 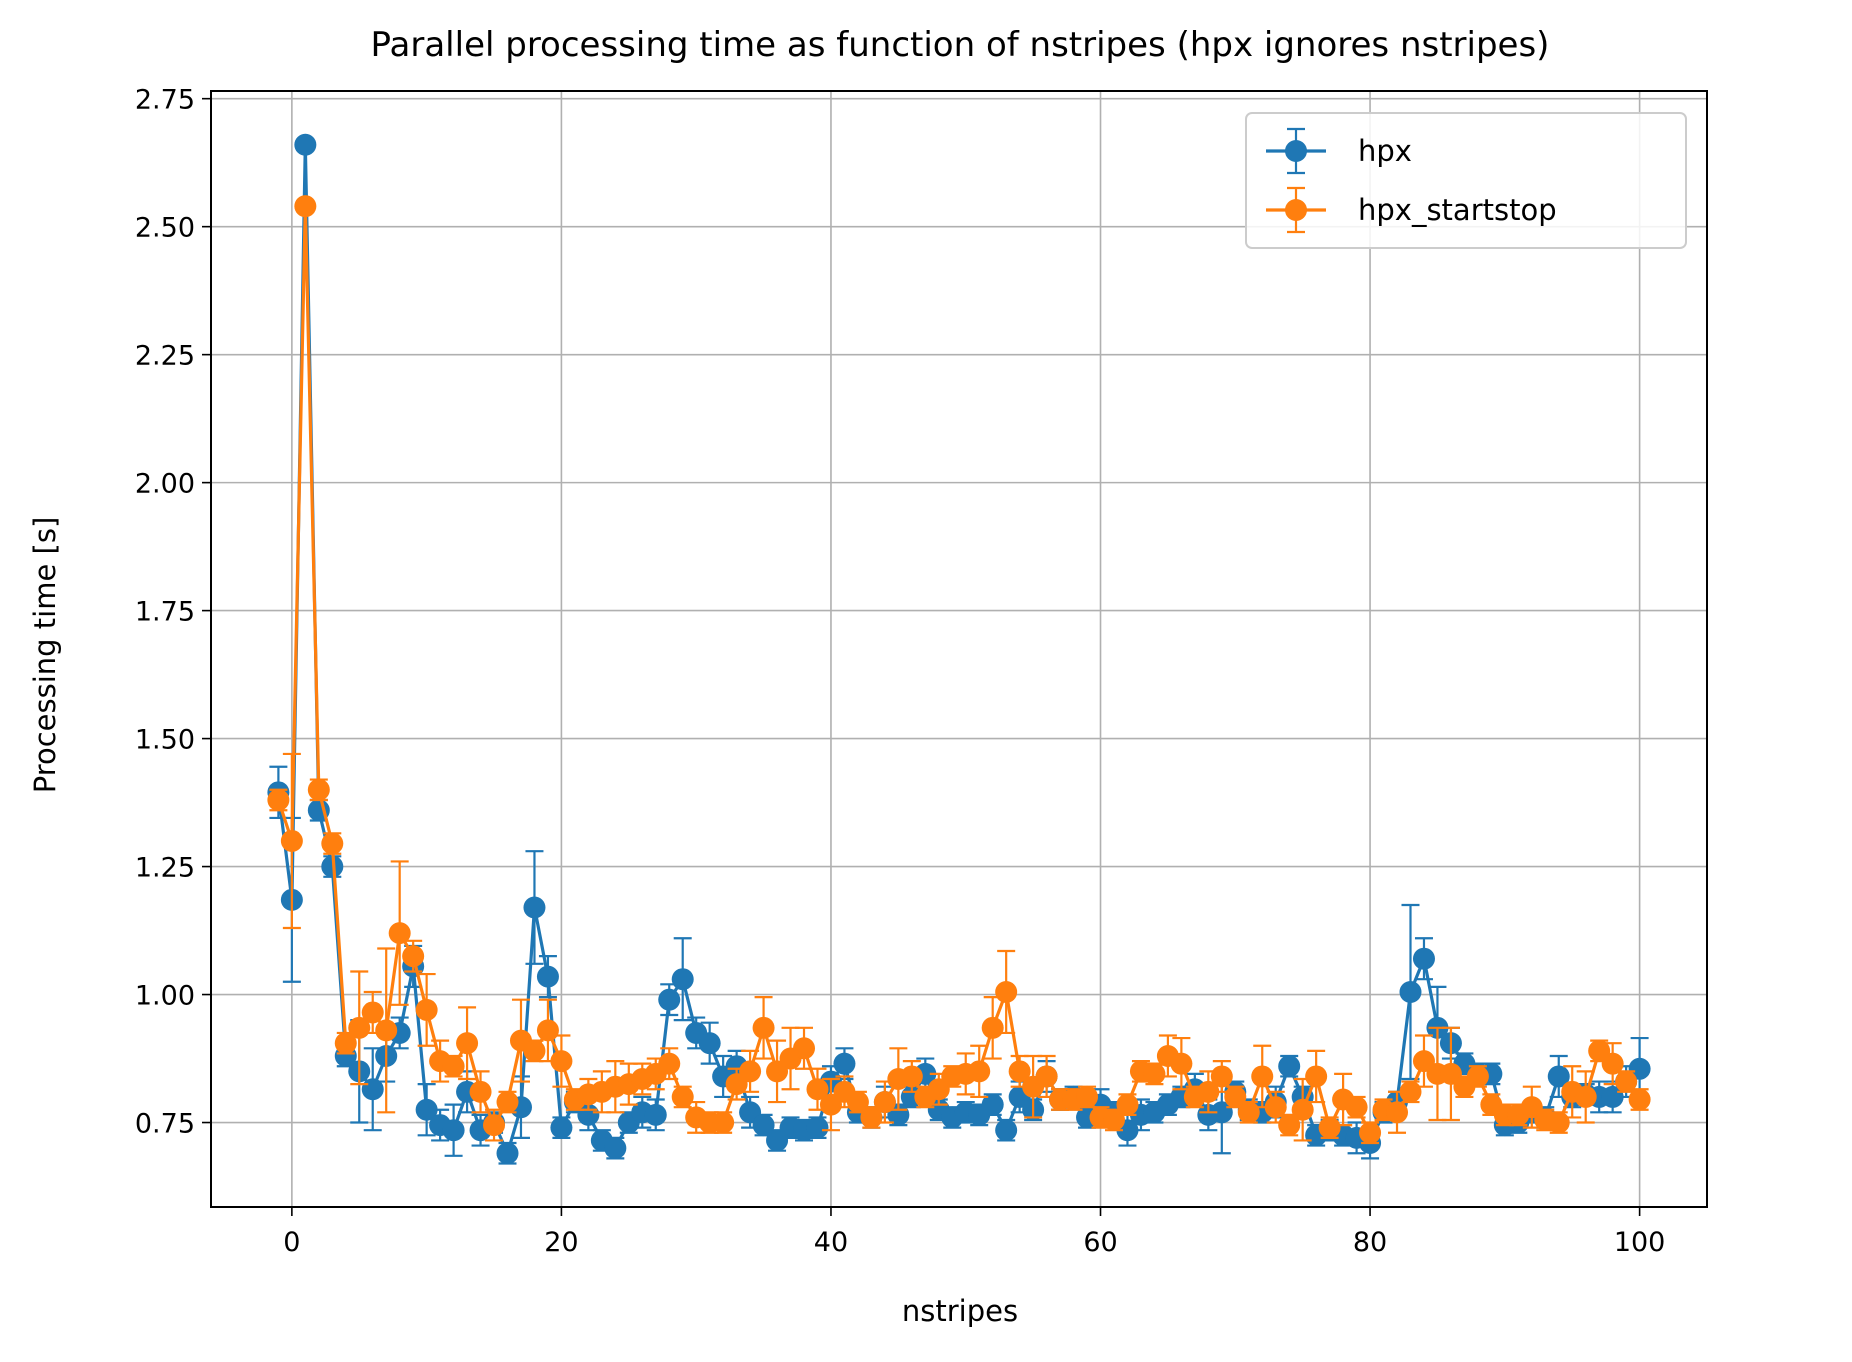 I want to click on y-tick-label: 2.25, so click(x=165, y=356).